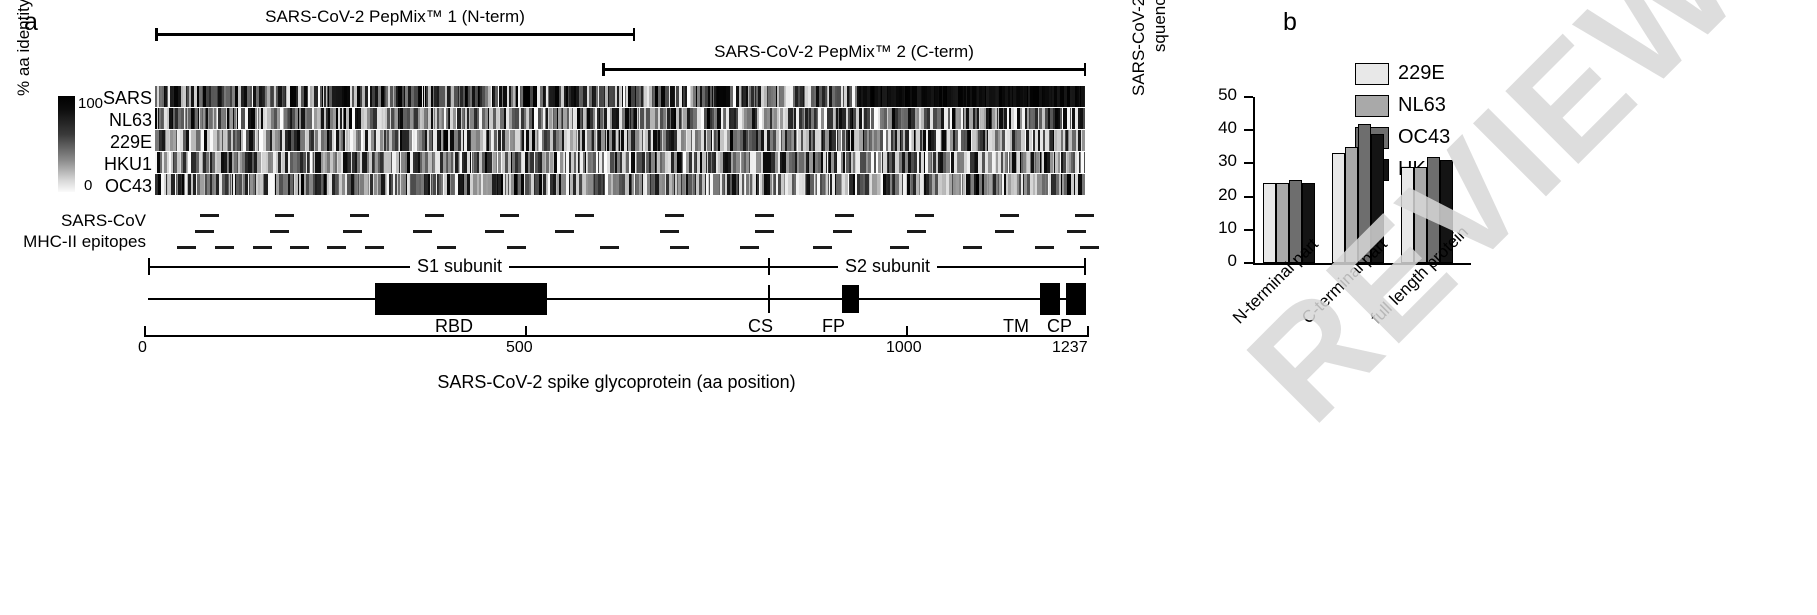 The width and height of the screenshot is (1817, 615). I want to click on row-label-oc43: OC43, so click(128, 186).